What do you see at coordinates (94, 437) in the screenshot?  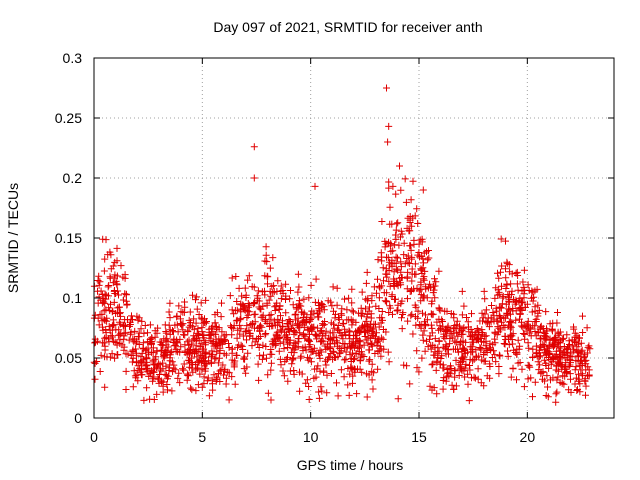 I see `x-tick-label: 0` at bounding box center [94, 437].